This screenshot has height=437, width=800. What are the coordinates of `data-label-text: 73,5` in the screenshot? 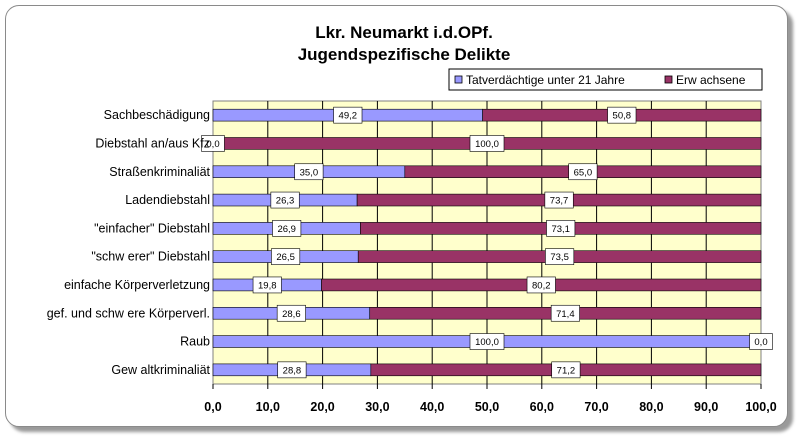 It's located at (559, 257).